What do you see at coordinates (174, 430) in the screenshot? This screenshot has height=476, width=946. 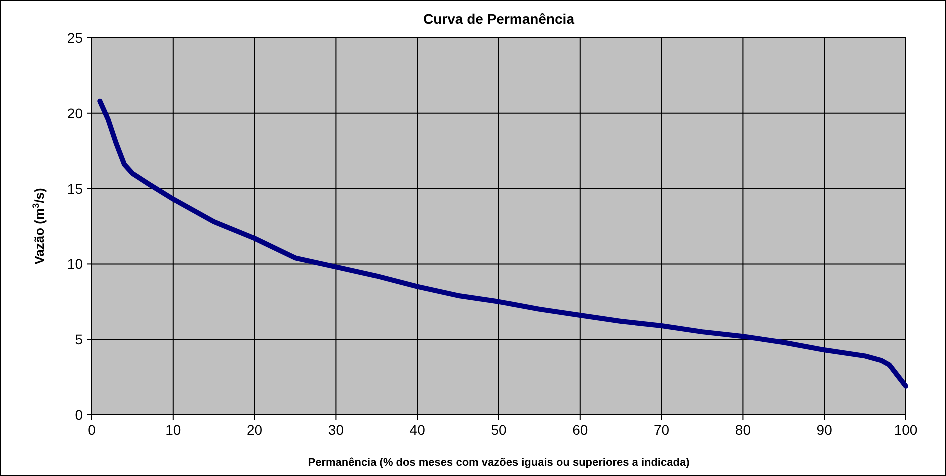 I see `x-tick-label: 10` at bounding box center [174, 430].